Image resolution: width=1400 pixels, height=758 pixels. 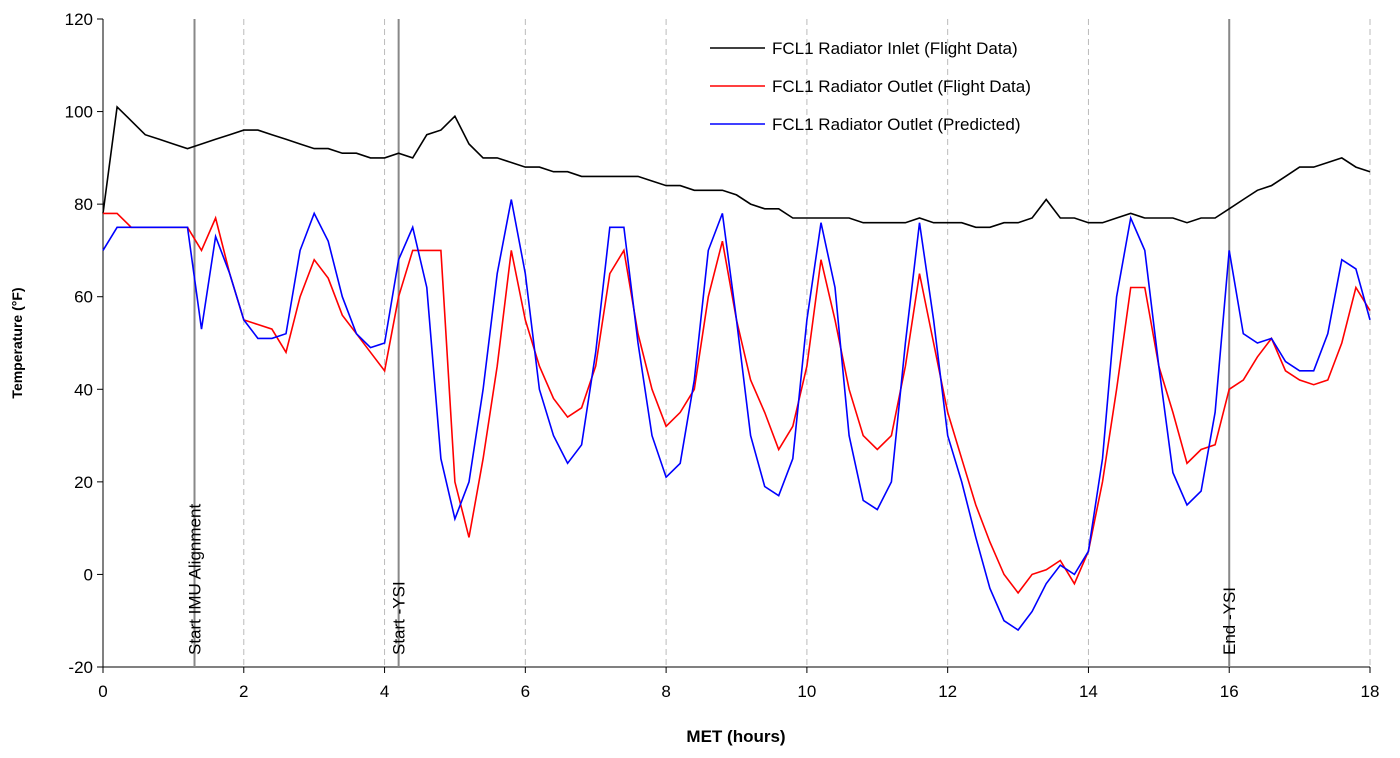 I want to click on y-tick-label: 0, so click(x=88, y=574).